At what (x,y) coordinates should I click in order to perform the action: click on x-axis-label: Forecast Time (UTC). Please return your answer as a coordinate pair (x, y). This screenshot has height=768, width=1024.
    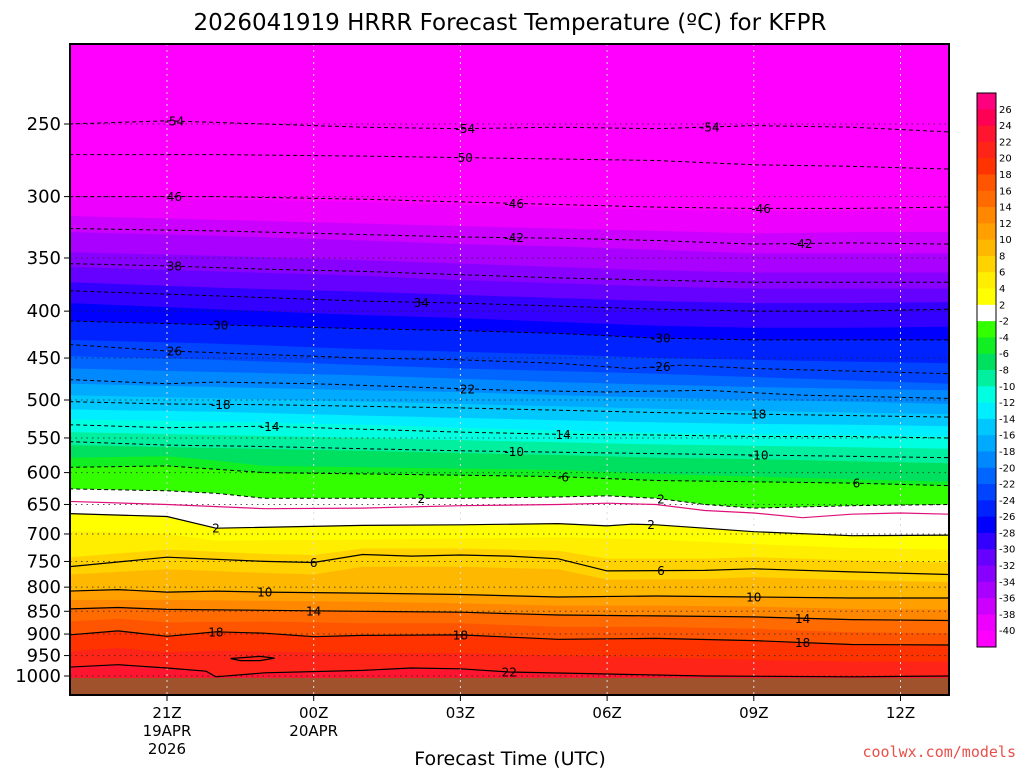
    Looking at the image, I should click on (509, 758).